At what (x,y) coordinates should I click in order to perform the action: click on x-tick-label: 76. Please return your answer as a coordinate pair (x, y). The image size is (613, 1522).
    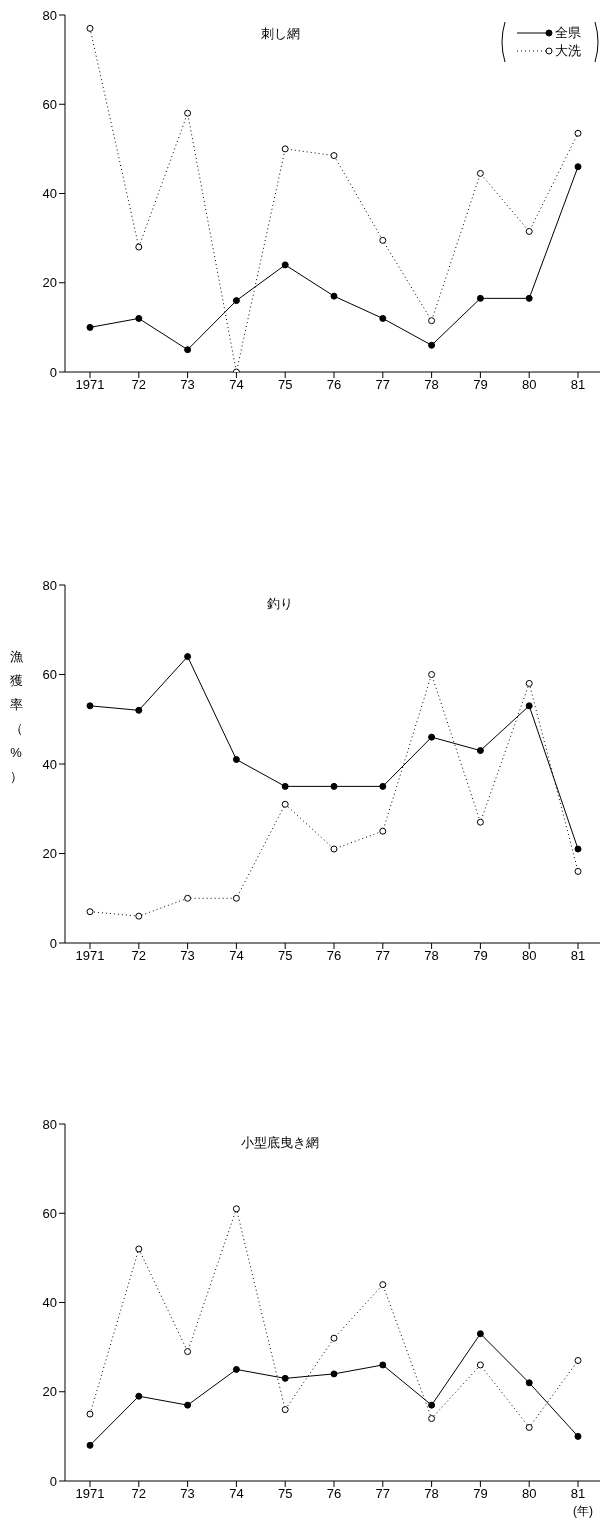
    Looking at the image, I should click on (334, 1494).